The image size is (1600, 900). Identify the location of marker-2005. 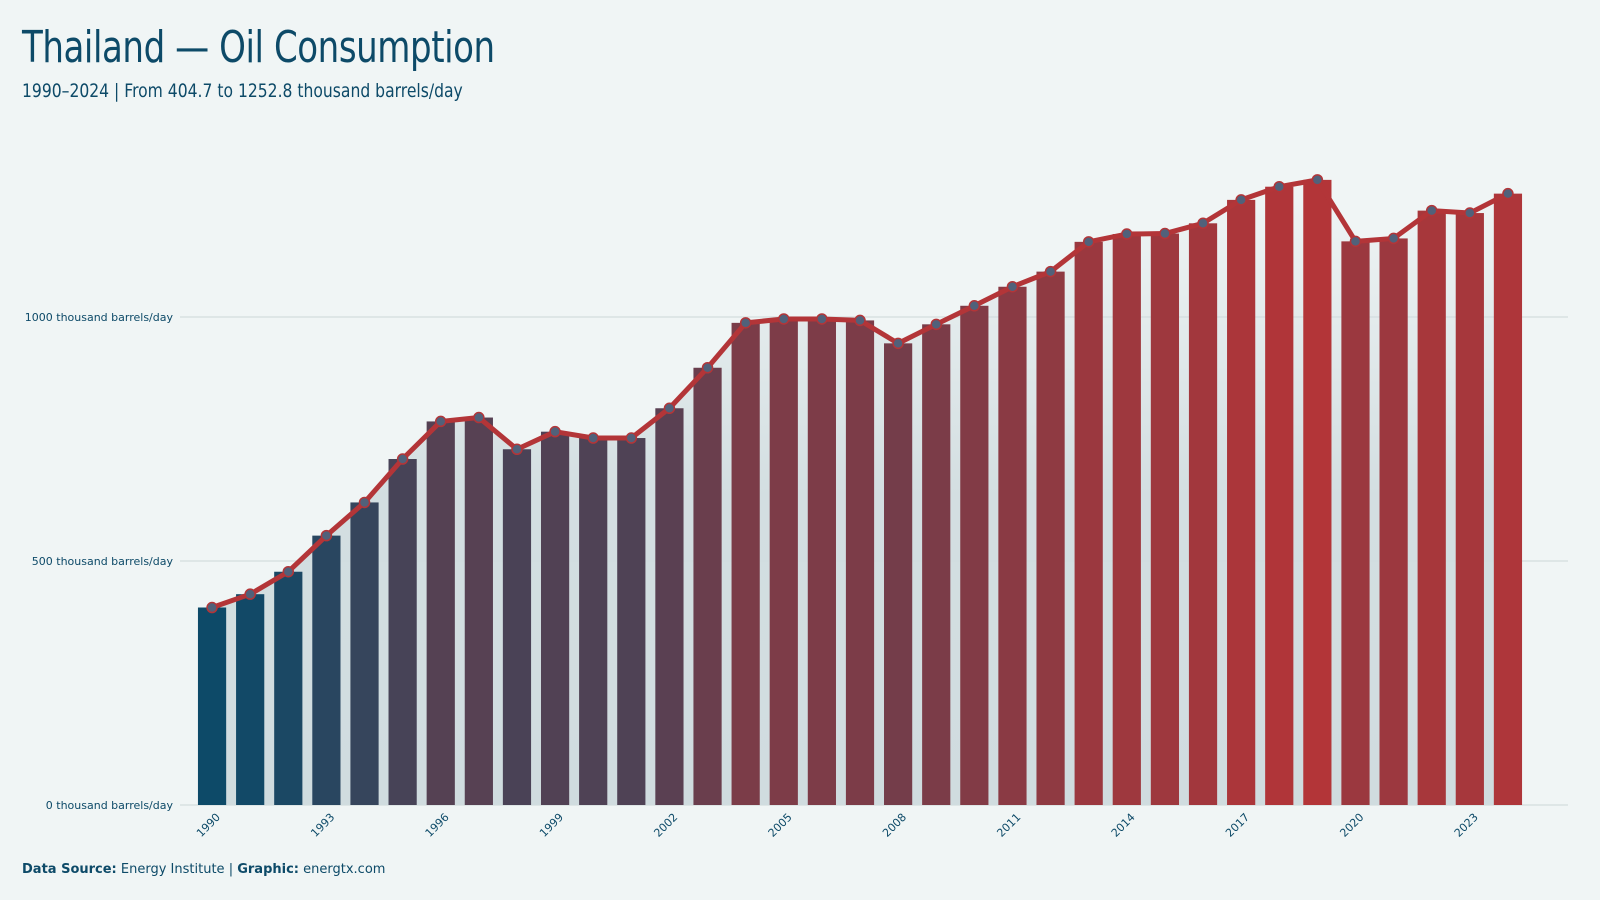
(784, 319).